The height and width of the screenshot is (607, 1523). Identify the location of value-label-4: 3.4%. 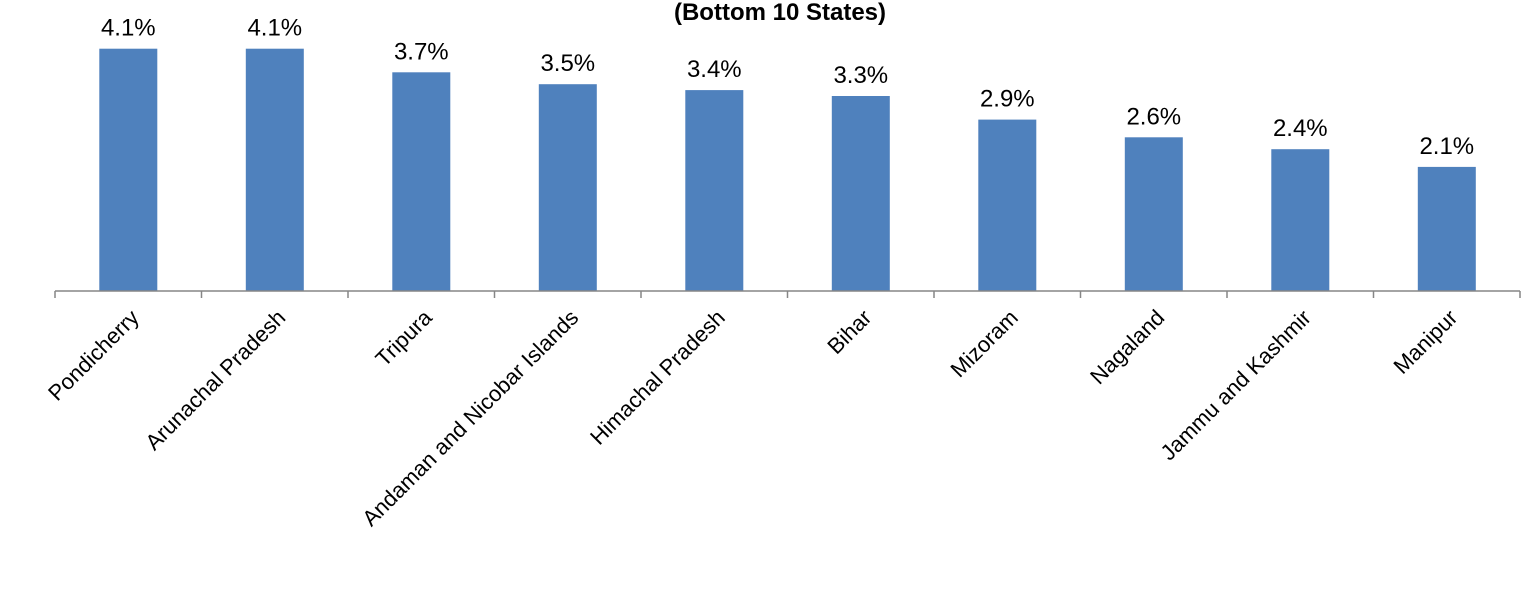
(714, 69).